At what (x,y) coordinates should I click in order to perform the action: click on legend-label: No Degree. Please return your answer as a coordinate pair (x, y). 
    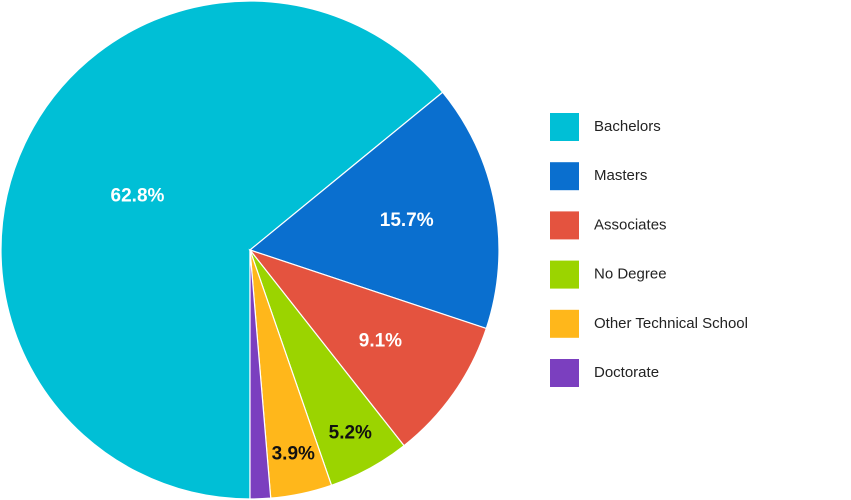
    Looking at the image, I should click on (630, 274).